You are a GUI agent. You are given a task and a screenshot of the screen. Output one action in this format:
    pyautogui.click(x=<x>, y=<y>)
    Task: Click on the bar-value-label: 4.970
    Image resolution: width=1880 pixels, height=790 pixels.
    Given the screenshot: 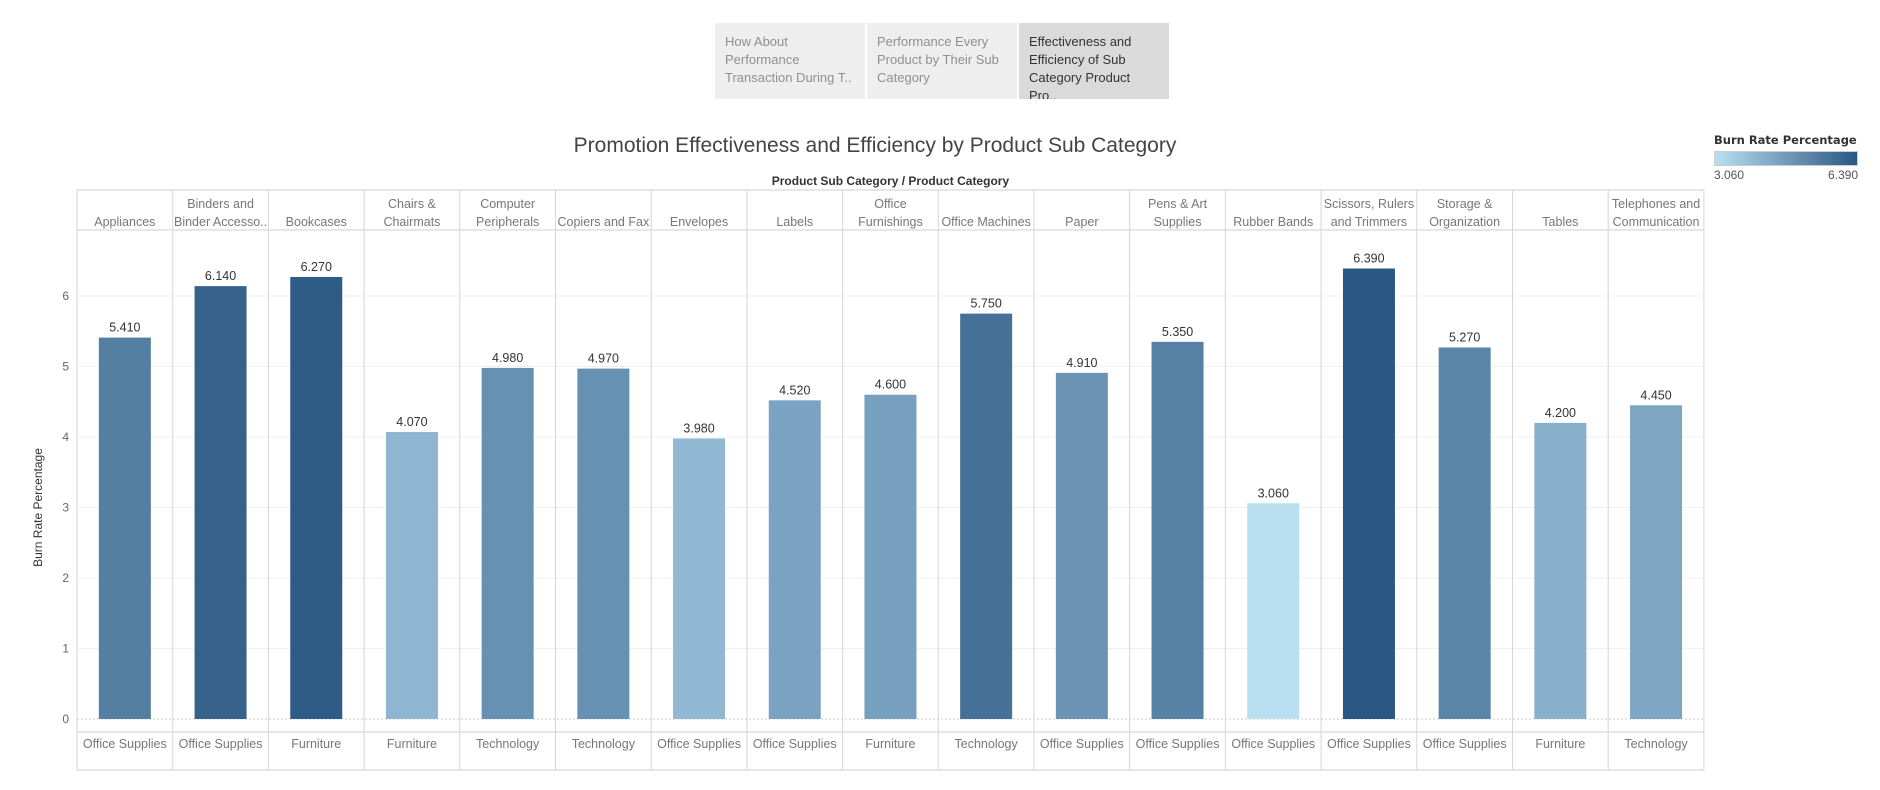 What is the action you would take?
    pyautogui.click(x=603, y=359)
    